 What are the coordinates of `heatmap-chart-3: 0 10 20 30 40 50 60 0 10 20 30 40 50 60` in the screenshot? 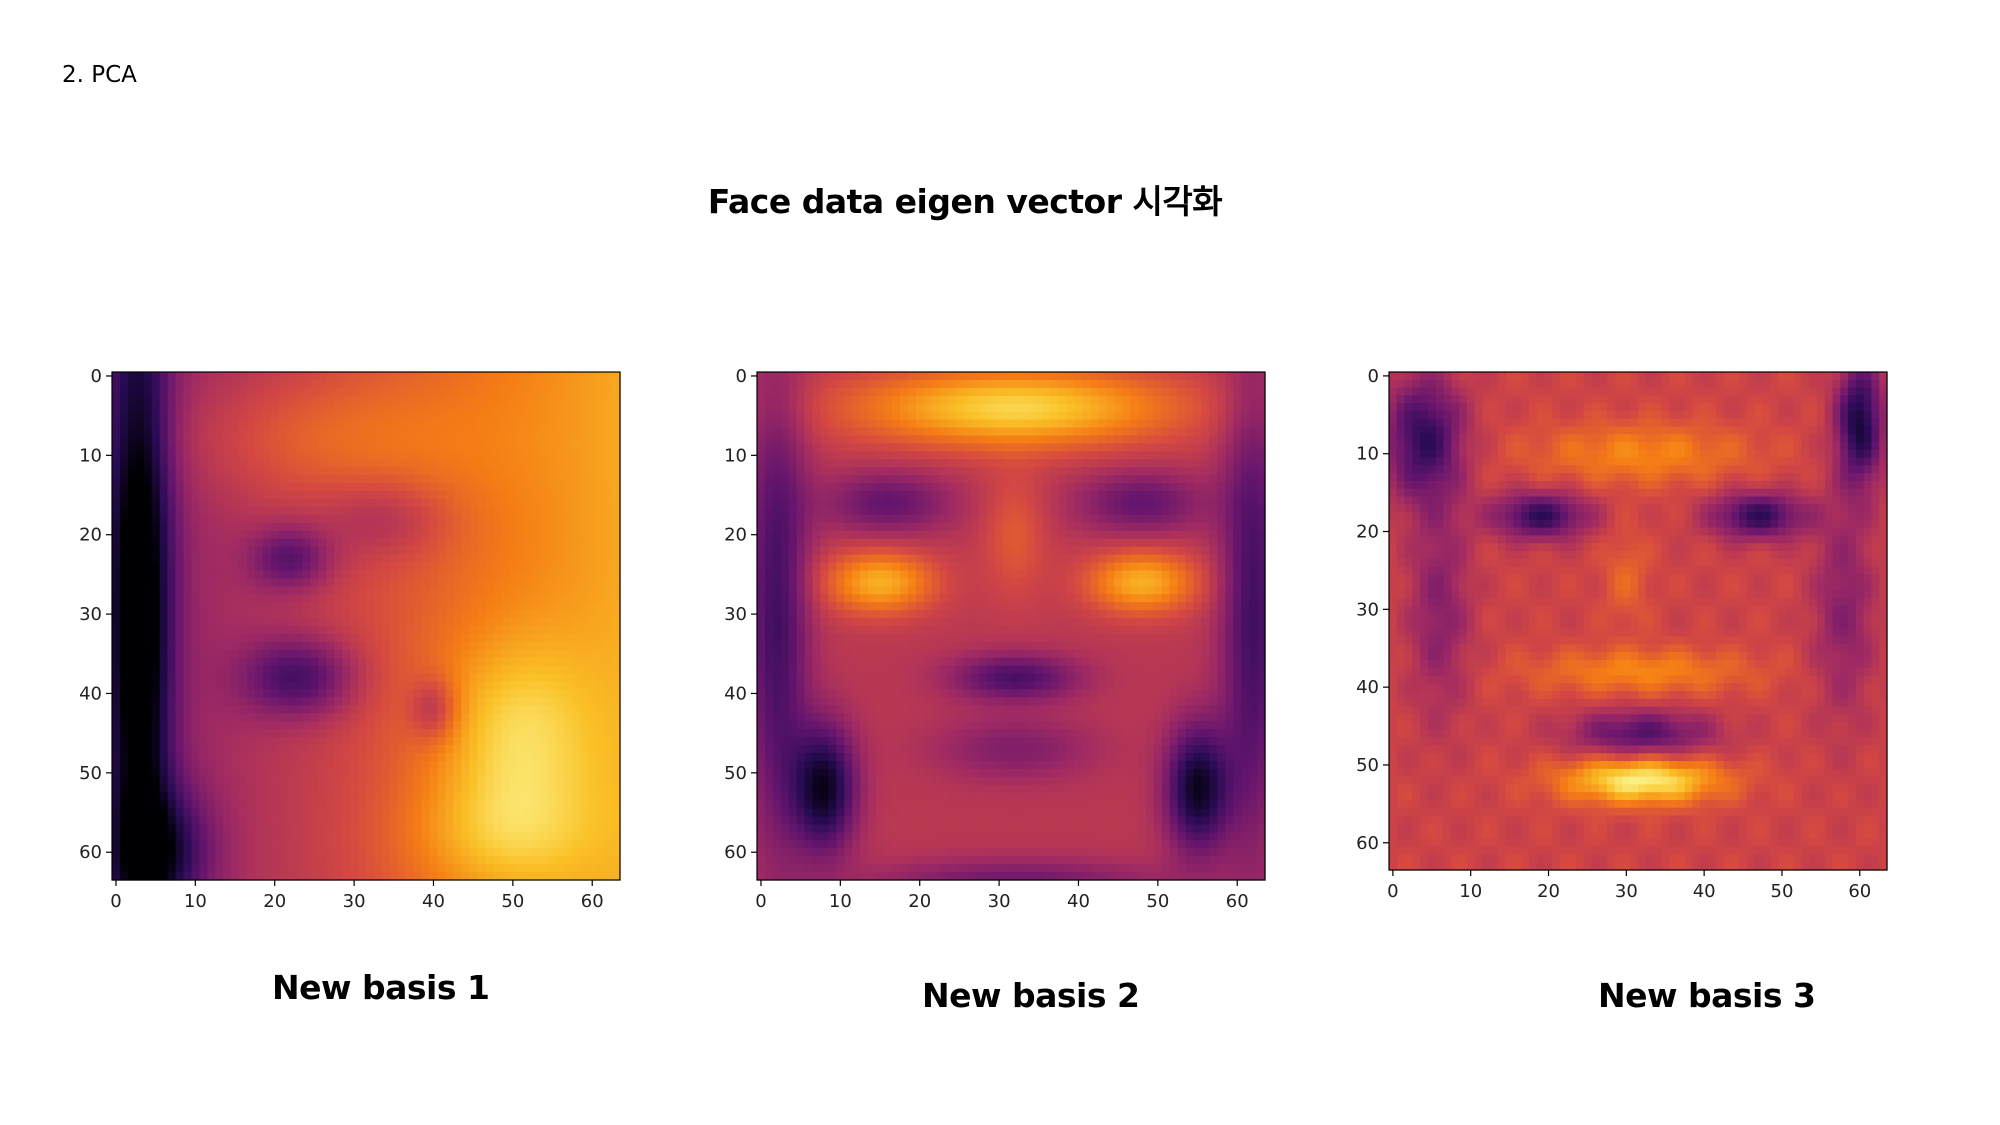 It's located at (1622, 634).